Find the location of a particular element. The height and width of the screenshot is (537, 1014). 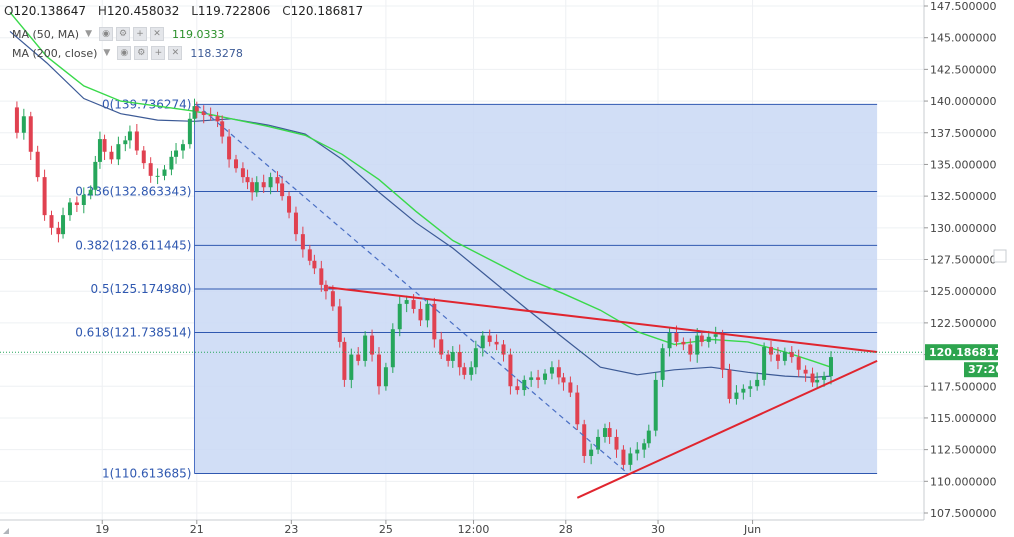

time-tick-label: 28 is located at coordinates (566, 529).